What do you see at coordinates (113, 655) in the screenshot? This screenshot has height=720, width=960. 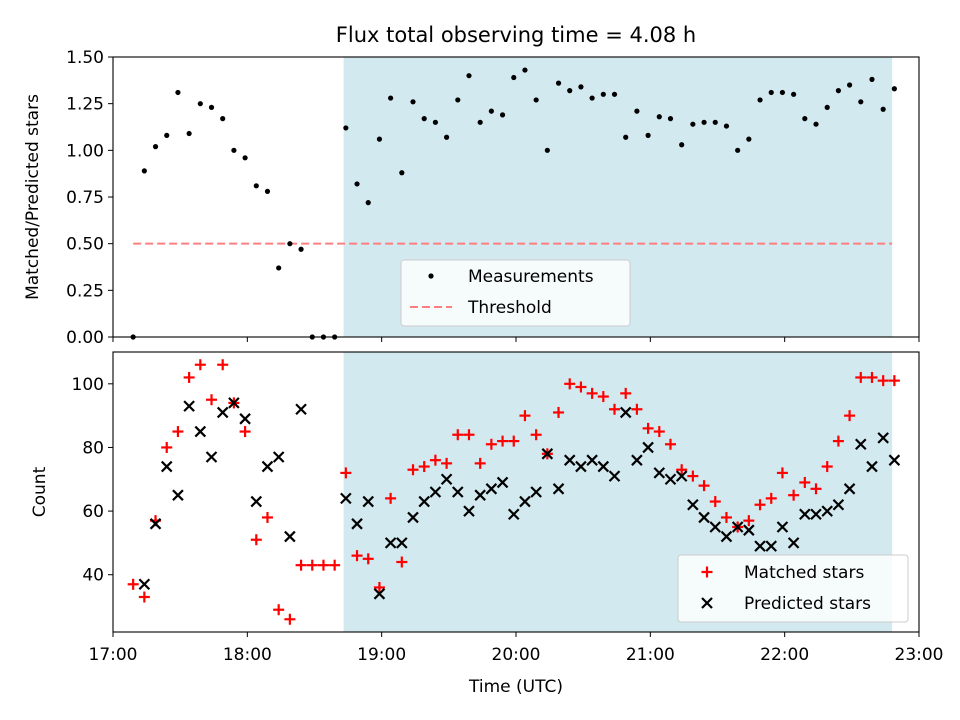 I see `time-x-tick-label: 17:00` at bounding box center [113, 655].